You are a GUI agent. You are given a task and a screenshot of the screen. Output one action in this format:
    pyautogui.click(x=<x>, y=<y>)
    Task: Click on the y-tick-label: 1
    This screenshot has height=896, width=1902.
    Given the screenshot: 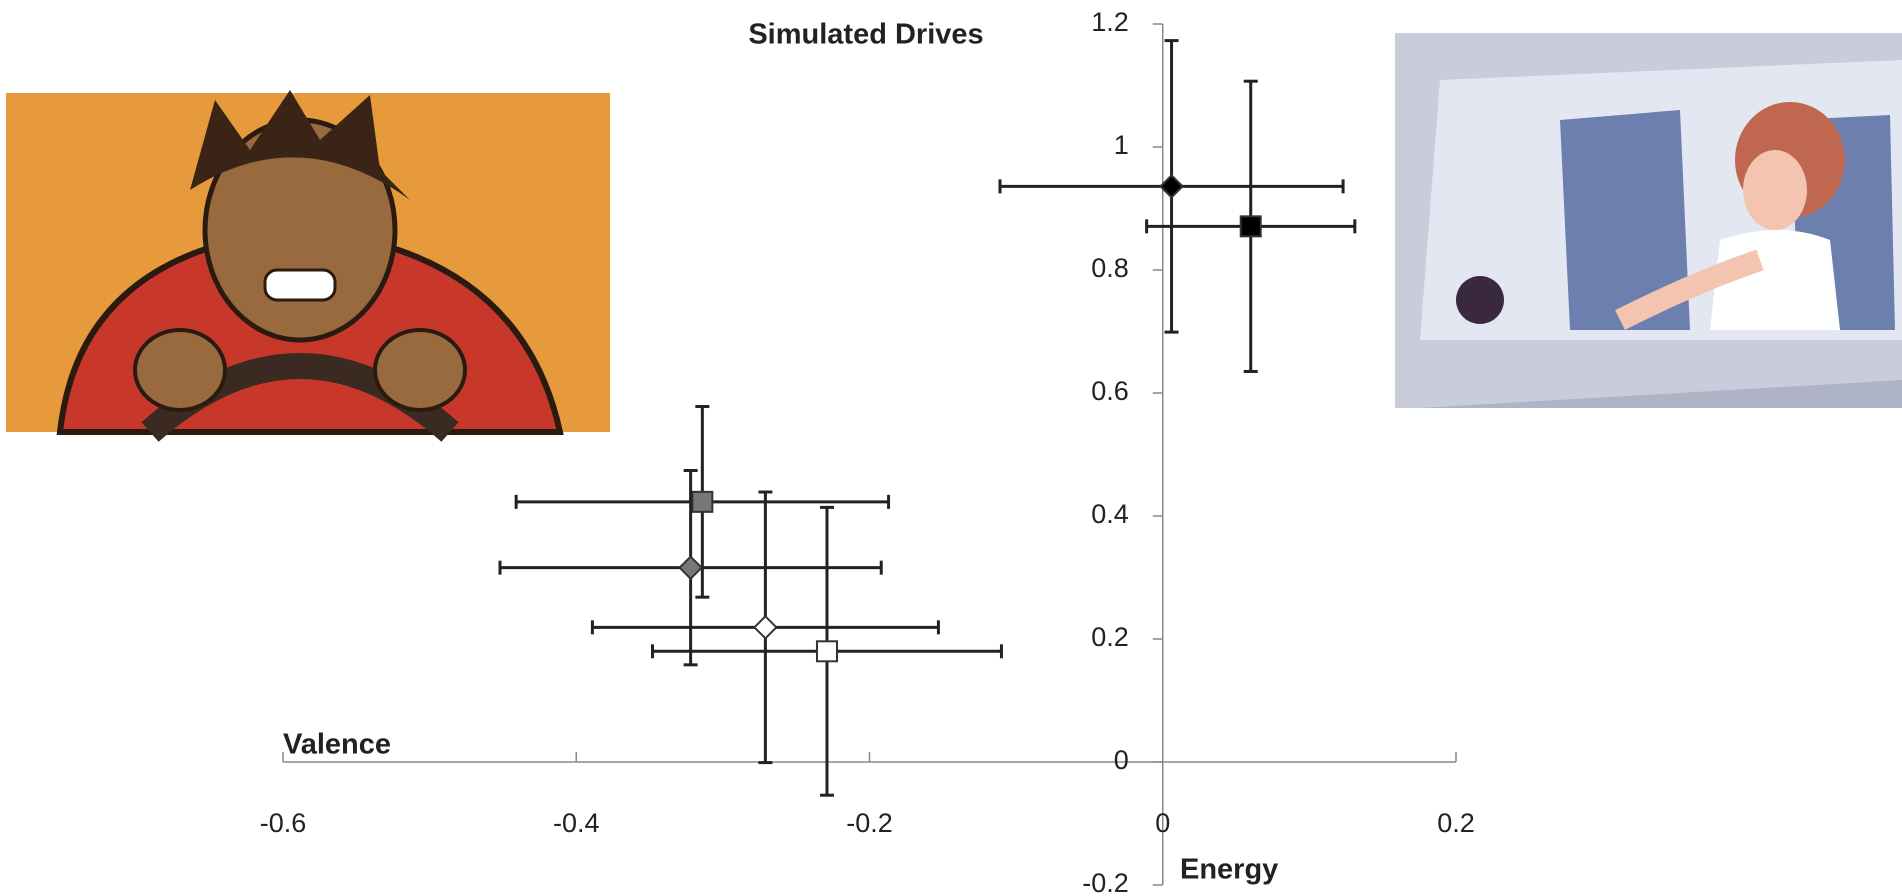 What is the action you would take?
    pyautogui.click(x=1121, y=145)
    